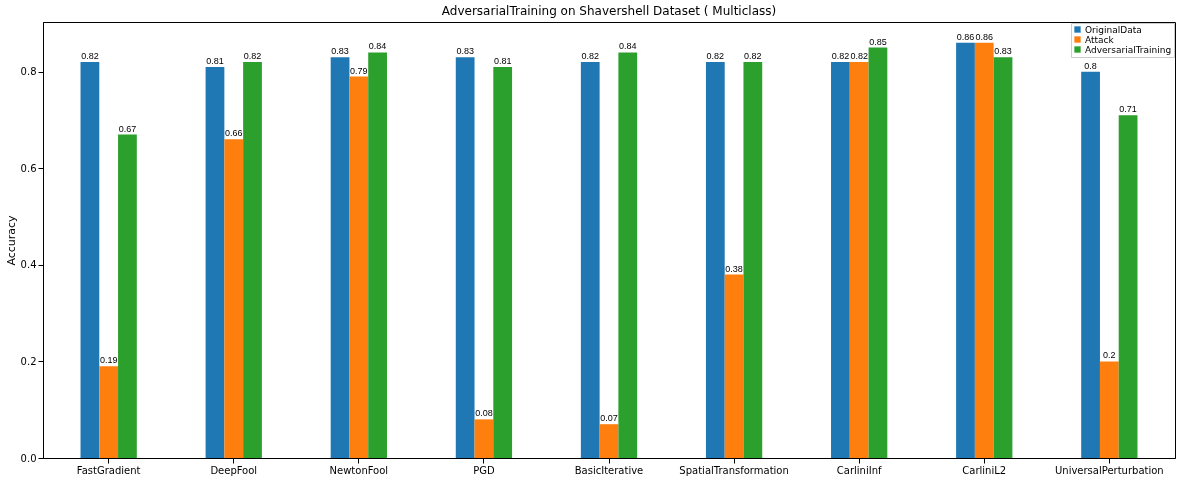  I want to click on data-label: 0.08, so click(484, 413).